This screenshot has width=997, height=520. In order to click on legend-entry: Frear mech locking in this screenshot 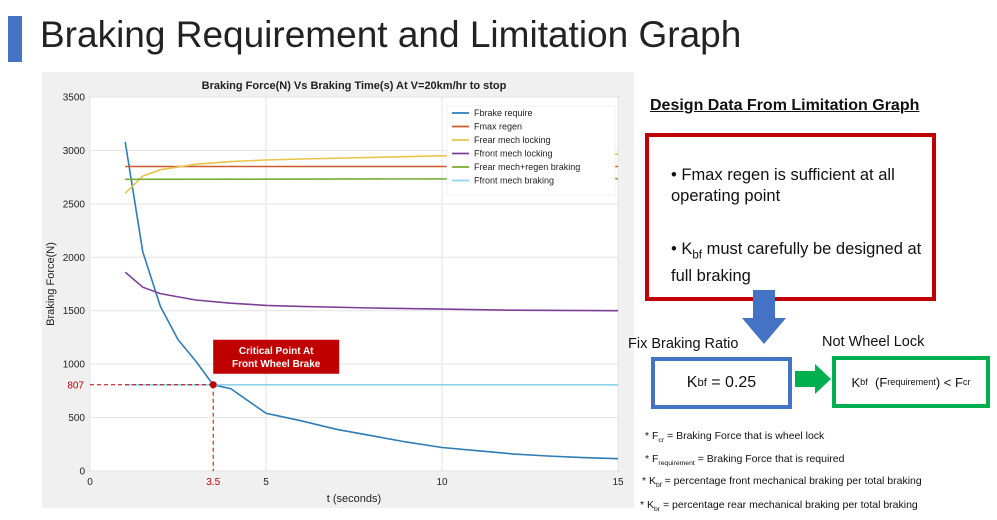, I will do `click(512, 140)`.